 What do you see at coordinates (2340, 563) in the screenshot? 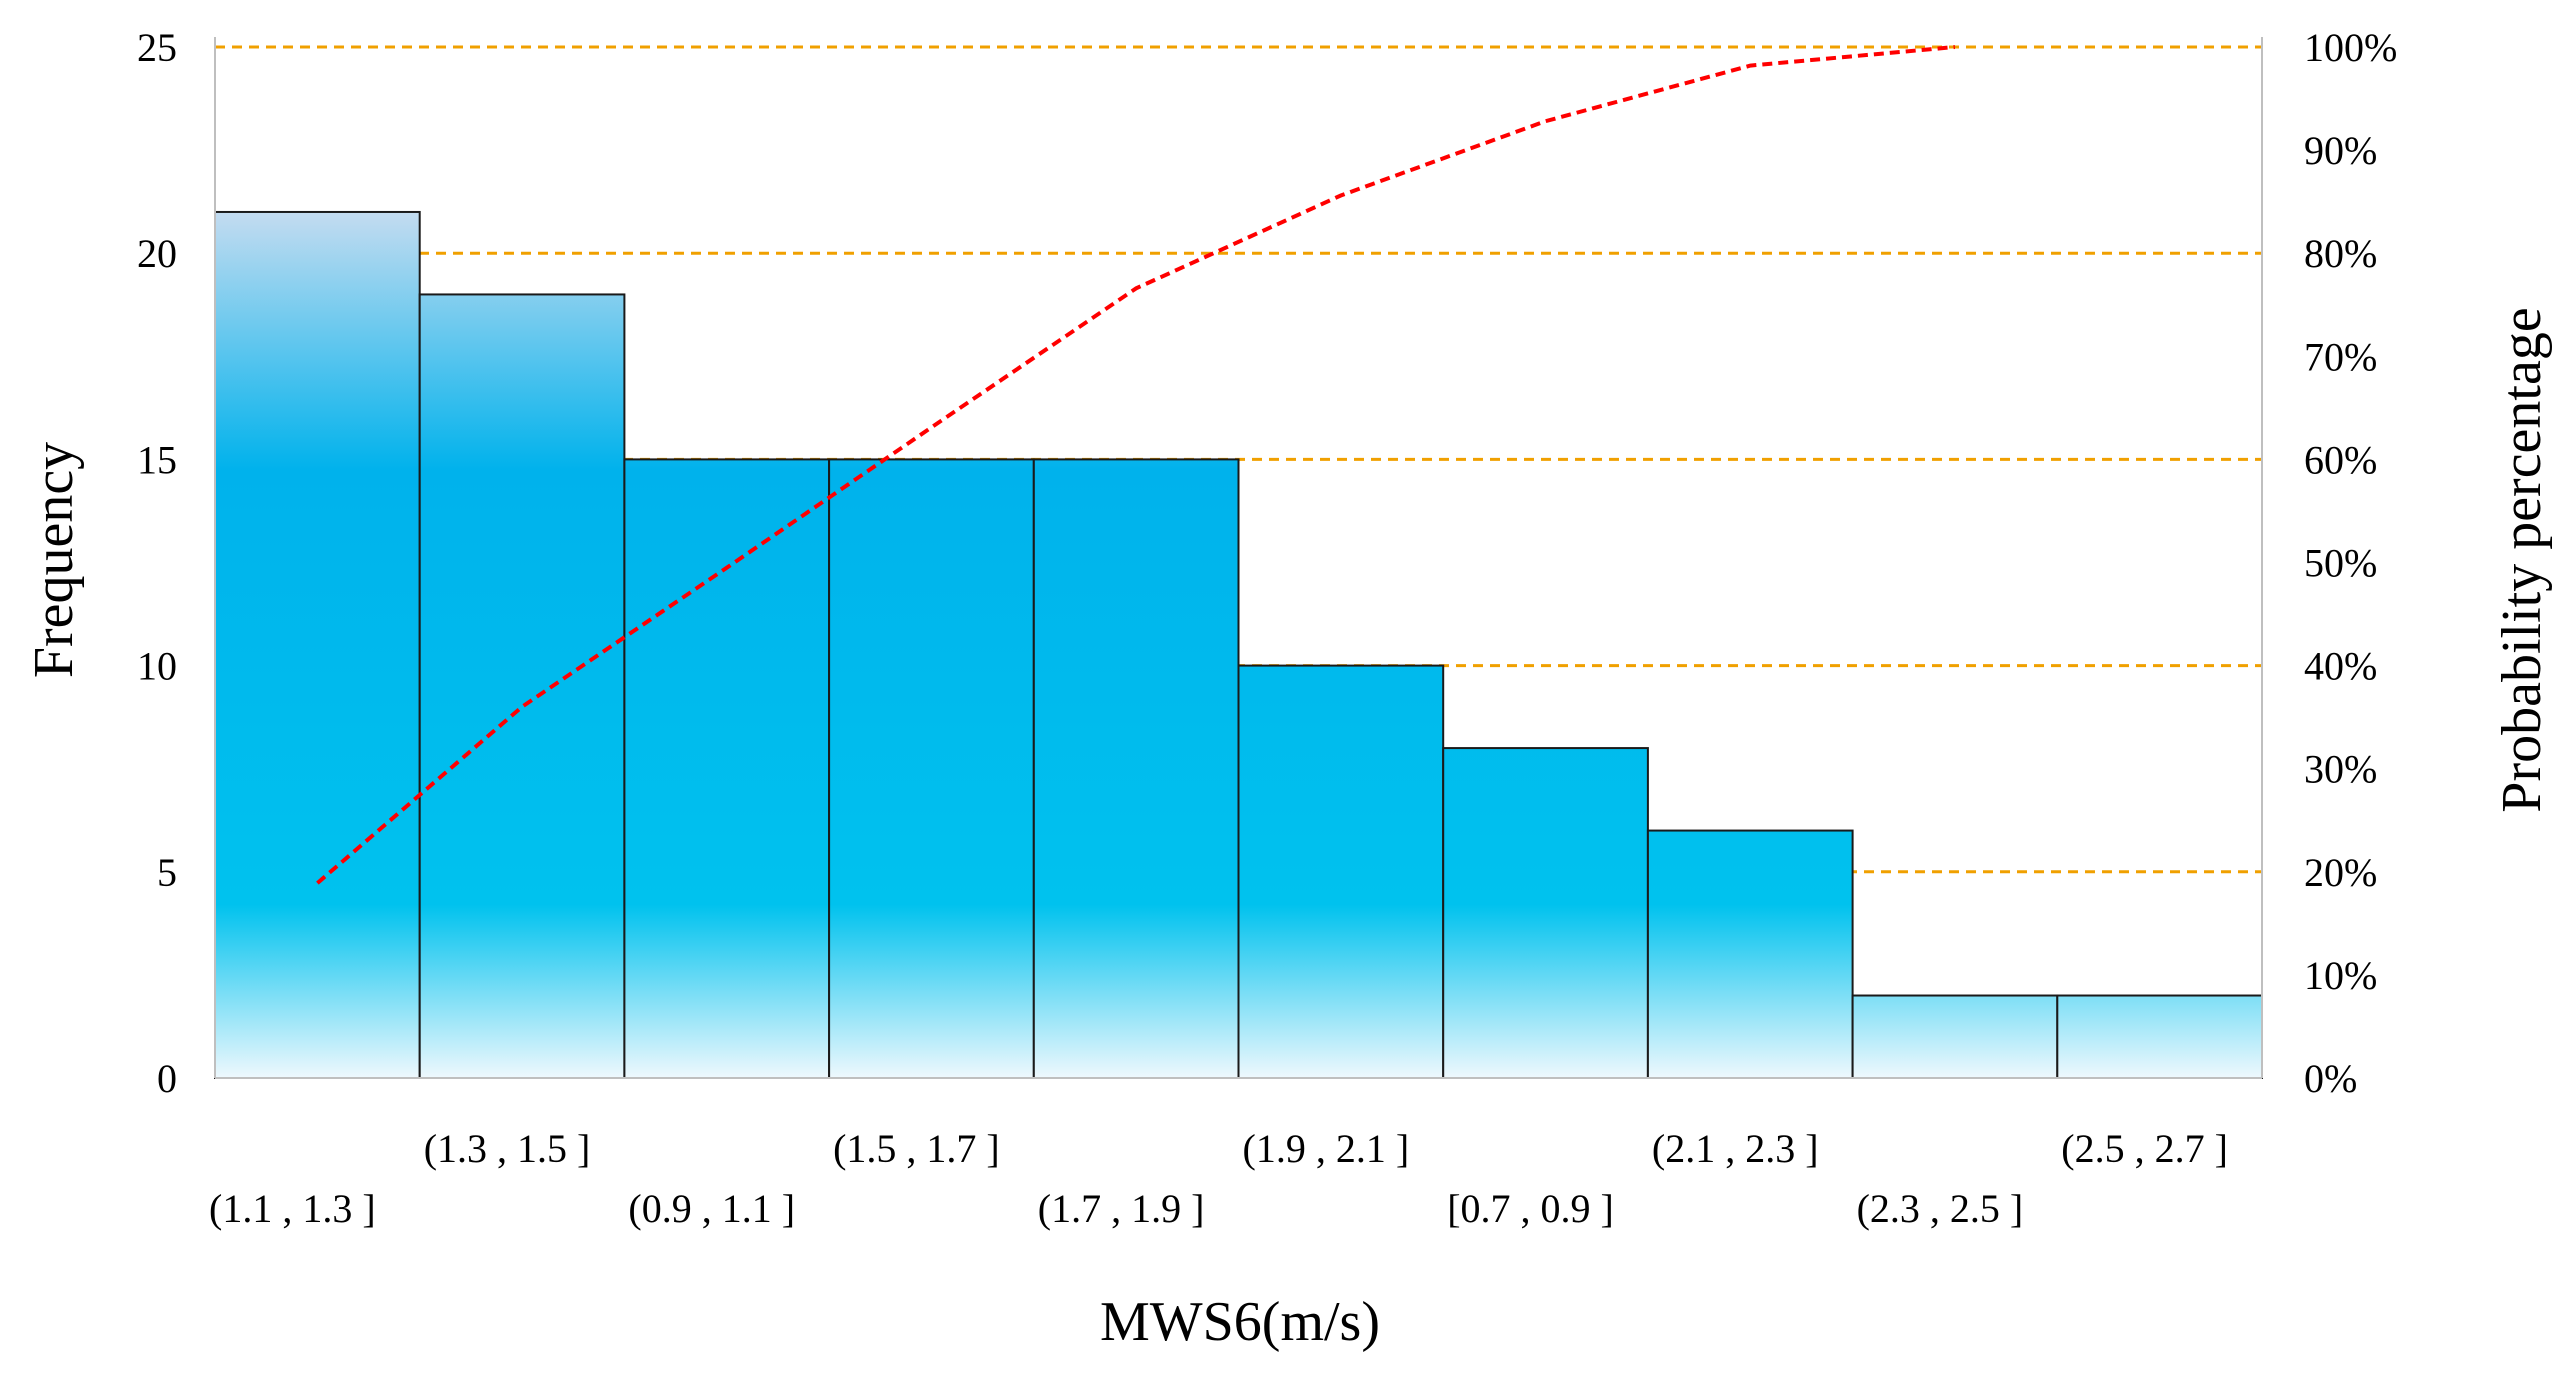
I see `y2-tick-label-5: 50%` at bounding box center [2340, 563].